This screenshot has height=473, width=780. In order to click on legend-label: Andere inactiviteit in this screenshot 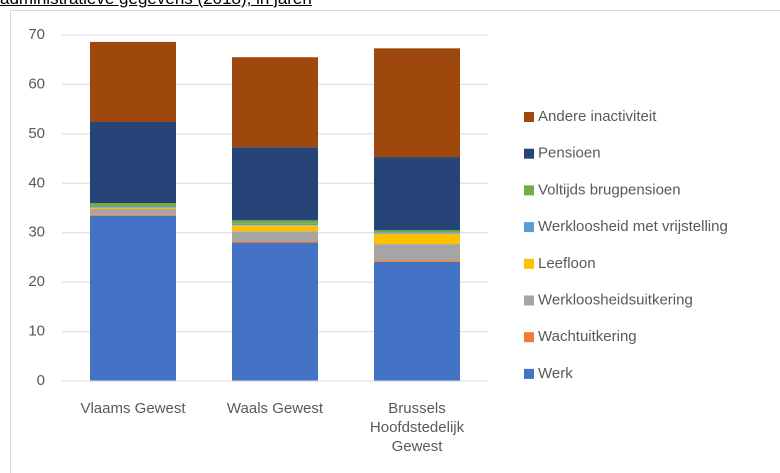, I will do `click(597, 116)`.